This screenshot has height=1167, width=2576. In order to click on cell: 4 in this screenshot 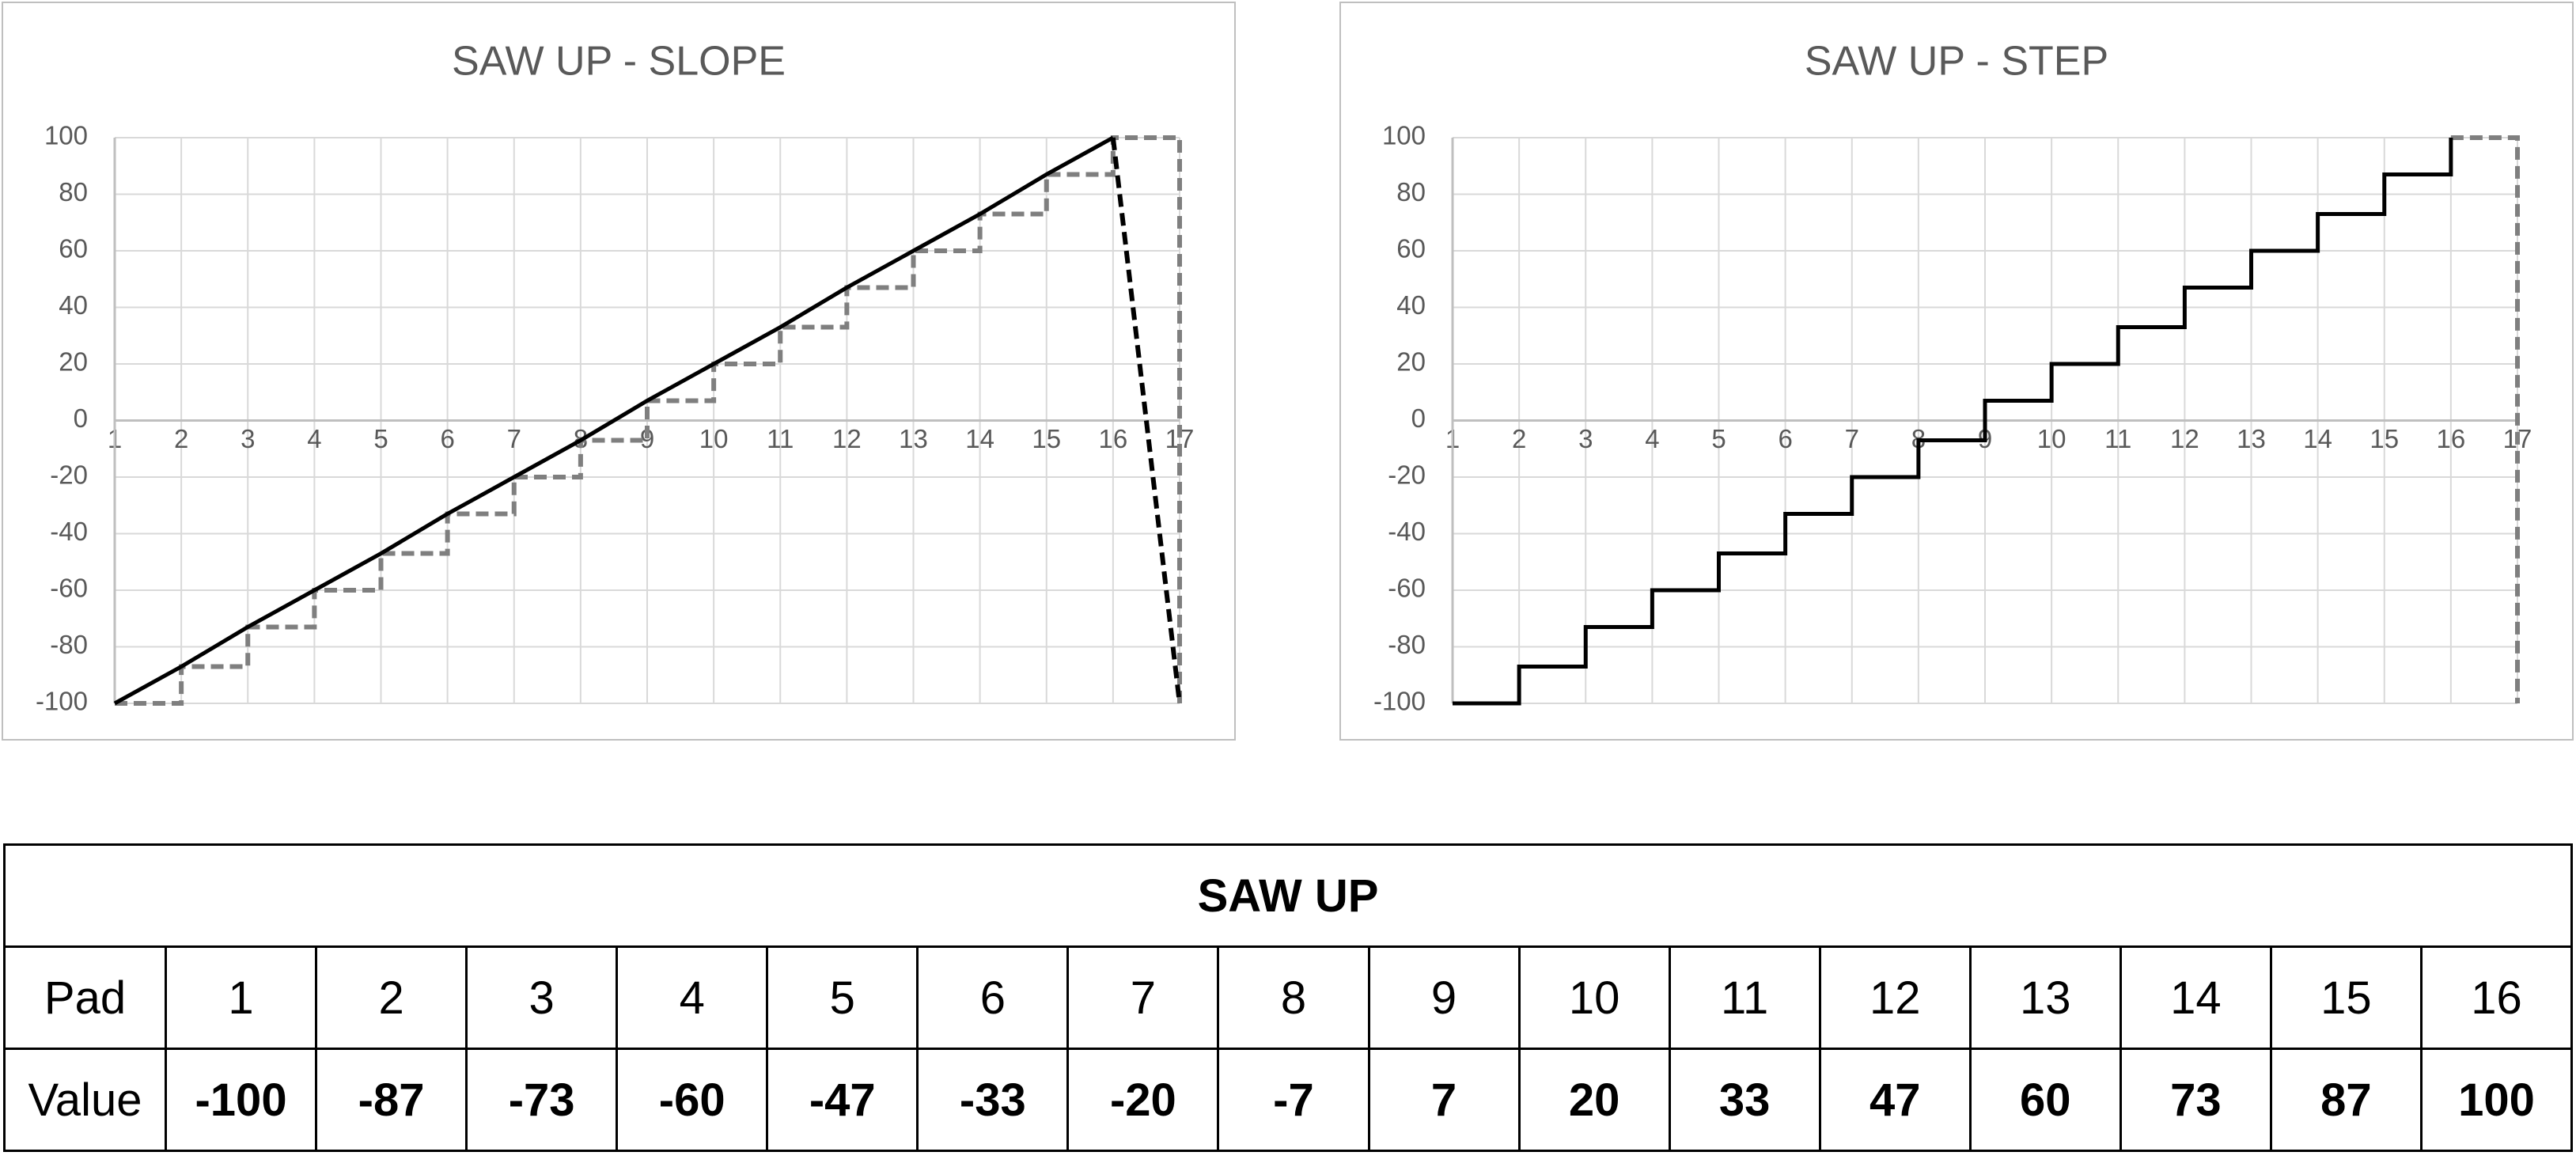, I will do `click(692, 997)`.